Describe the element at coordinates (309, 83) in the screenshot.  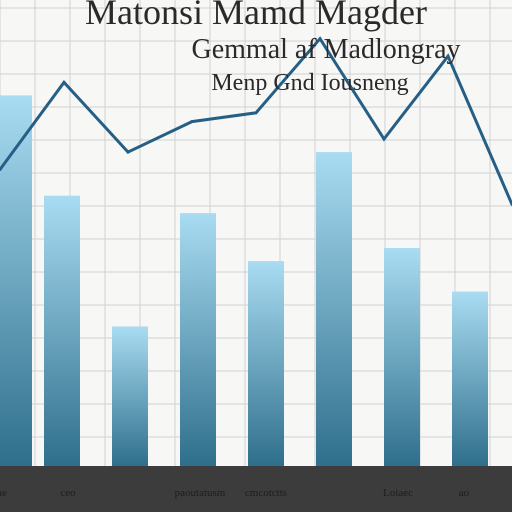
I see `chart-subtitle-2: Menp Gnd Iousneng` at that location.